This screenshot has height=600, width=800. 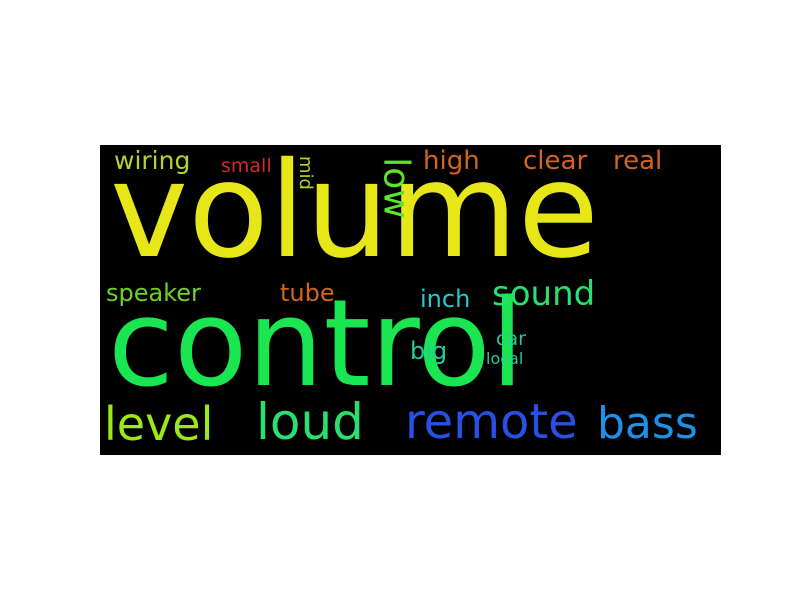 What do you see at coordinates (638, 161) in the screenshot?
I see `word-real: real` at bounding box center [638, 161].